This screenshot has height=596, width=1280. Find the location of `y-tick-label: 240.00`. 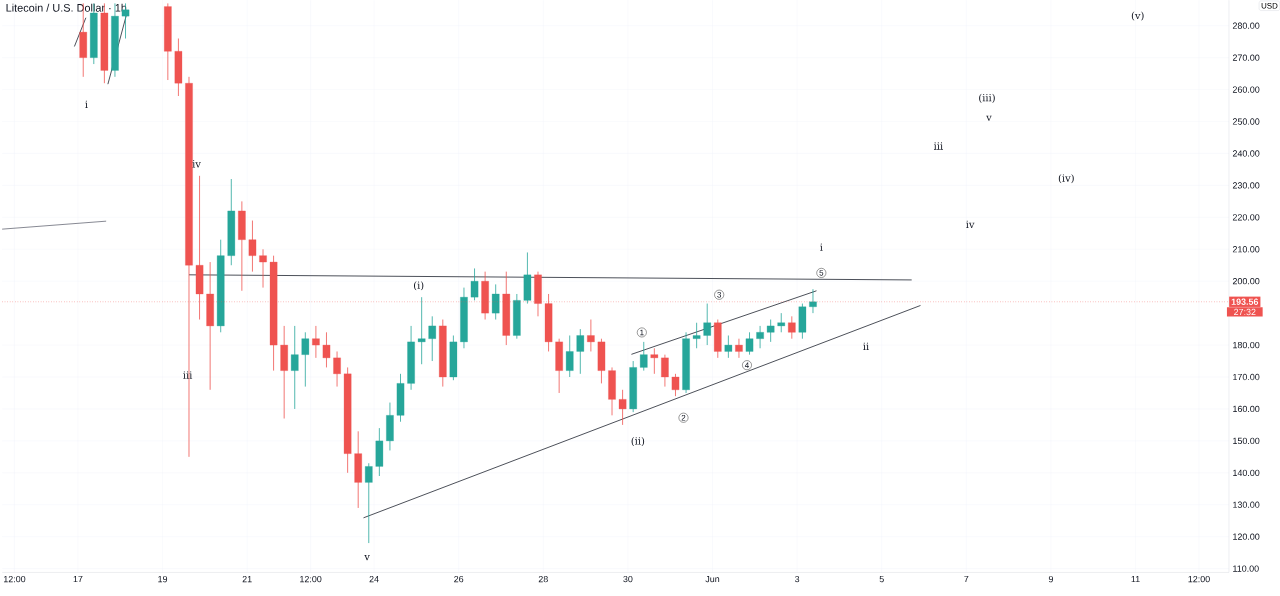

y-tick-label: 240.00 is located at coordinates (1246, 153).